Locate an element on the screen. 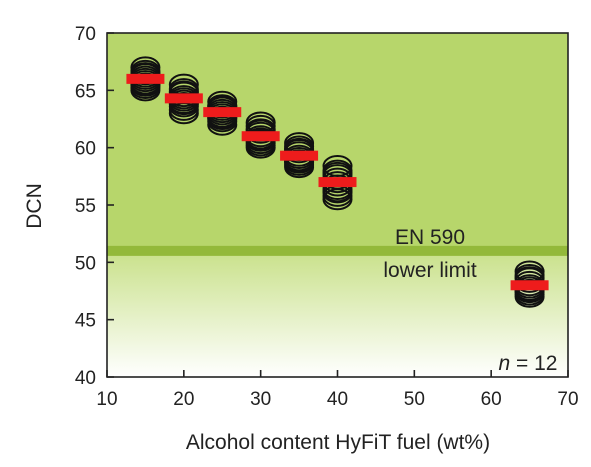  data-point is located at coordinates (337, 199).